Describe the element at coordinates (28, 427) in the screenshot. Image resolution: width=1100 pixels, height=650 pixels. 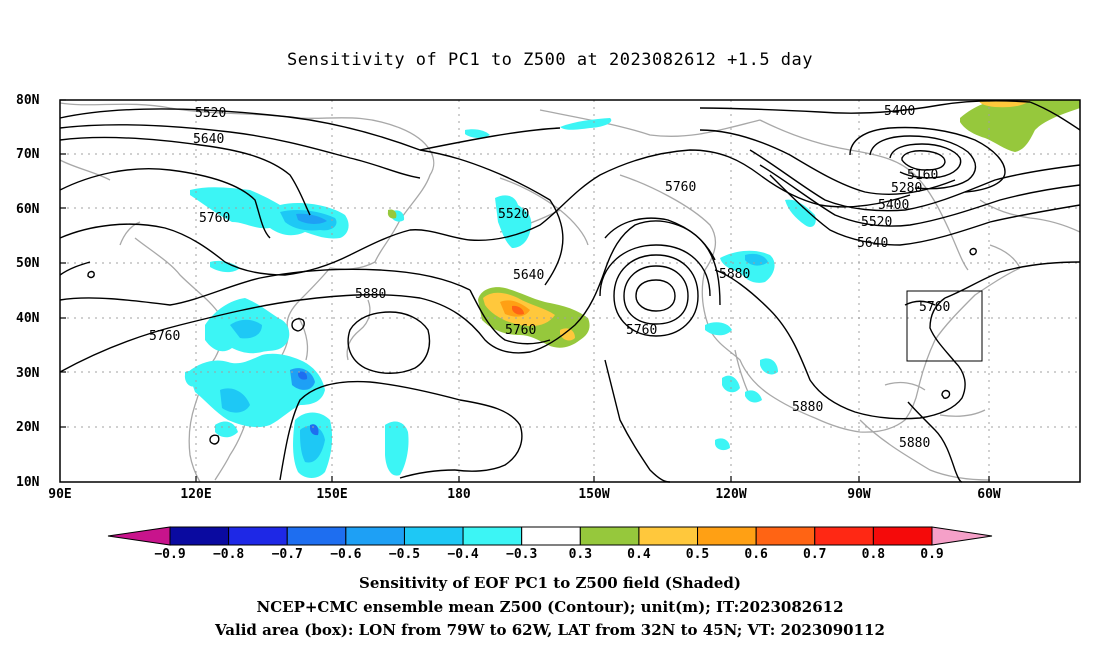
I see `lat-label: 20N` at that location.